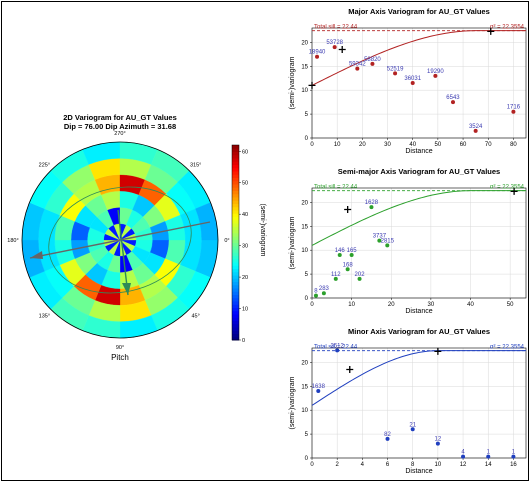 Image resolution: width=532 pixels, height=484 pixels. What do you see at coordinates (338, 465) in the screenshot?
I see `x-tick-label: 2` at bounding box center [338, 465].